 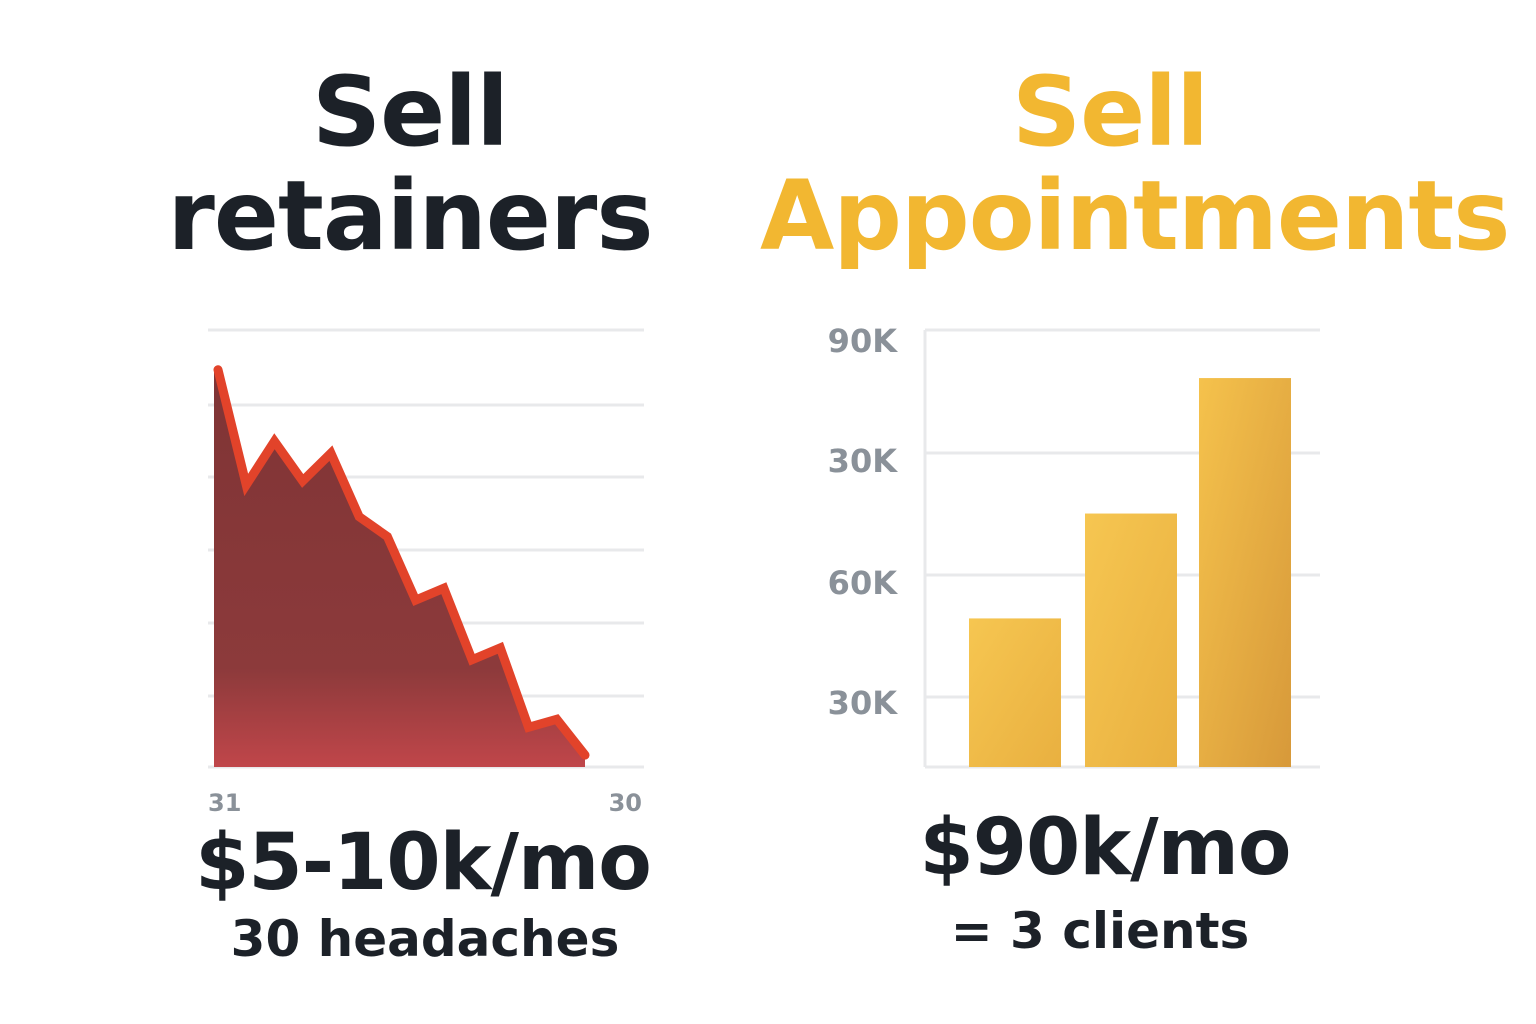 I want to click on y-tick-label: 90K, so click(x=863, y=341).